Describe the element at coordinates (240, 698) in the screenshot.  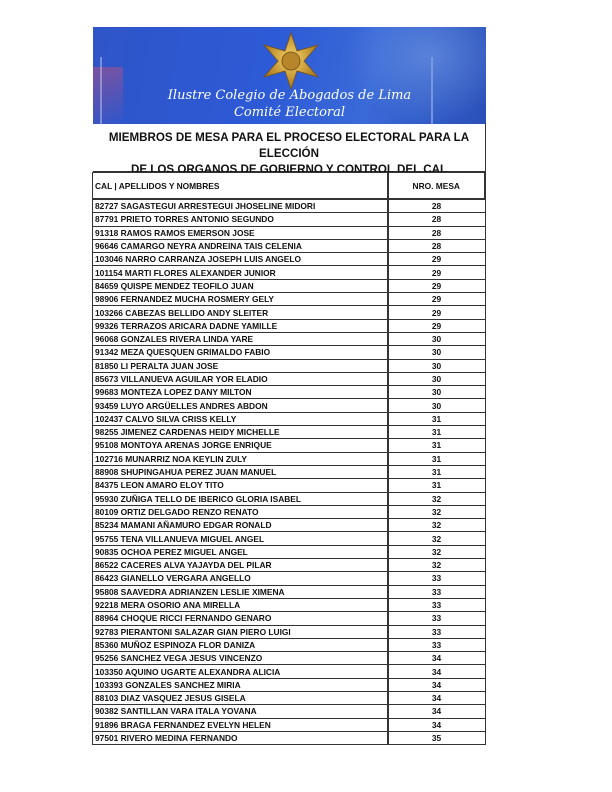
I see `member-name-cell: 88103 DIAZ VASQUEZ JESUS GISELA` at that location.